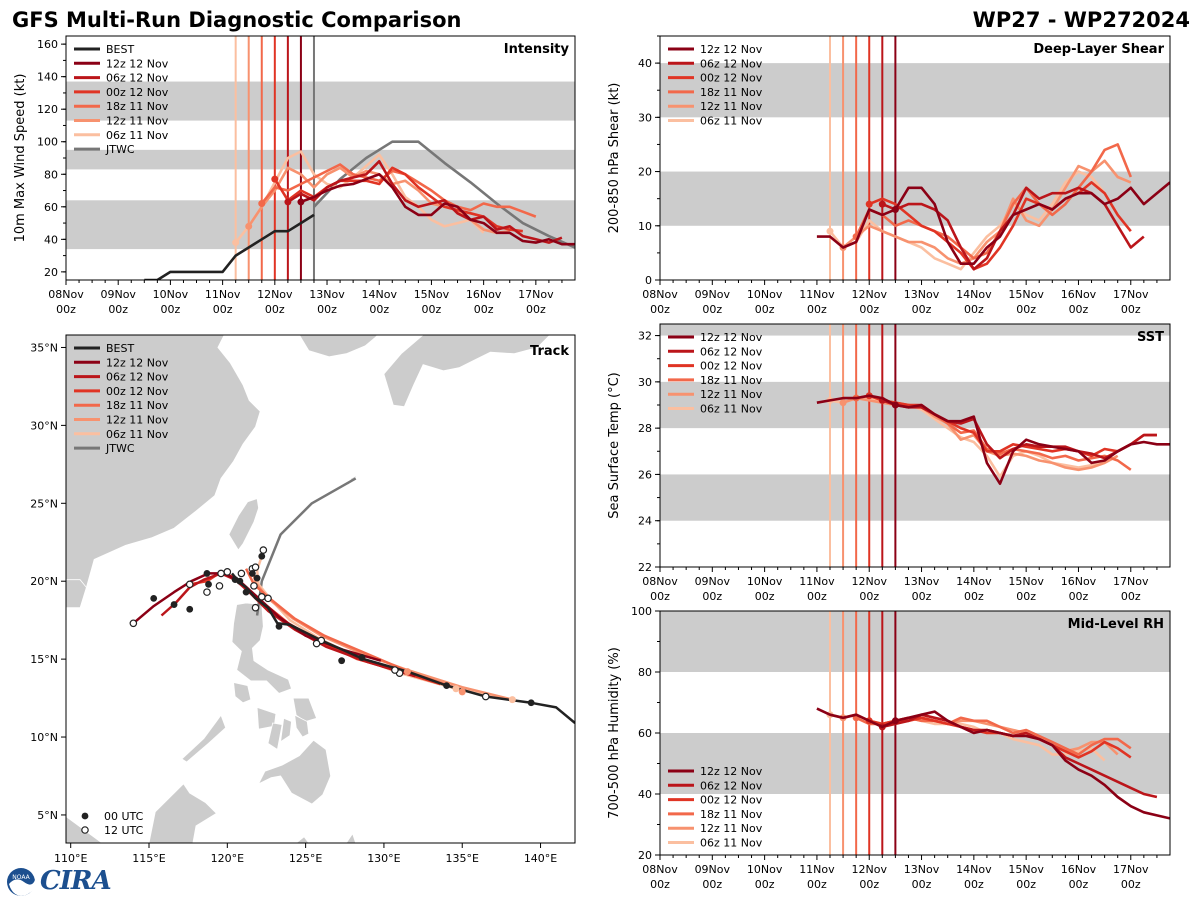 The image size is (1200, 902). I want to click on intensity-init-point-06z-12-nov, so click(288, 202).